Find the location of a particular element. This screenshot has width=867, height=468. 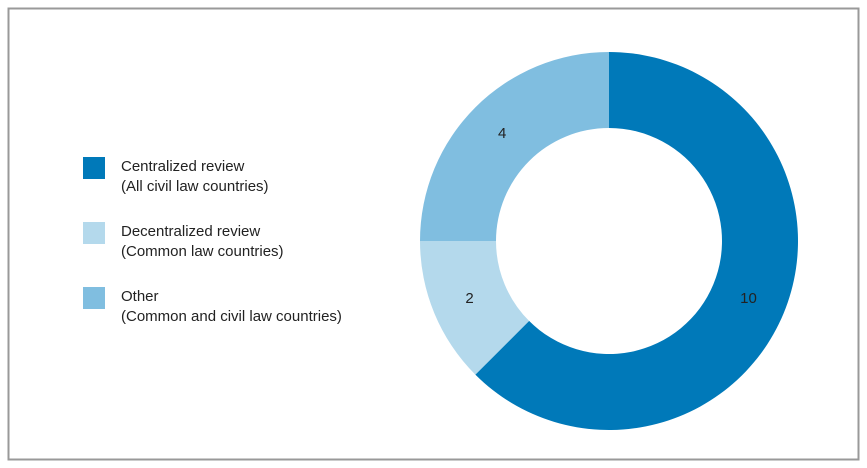

data-label: 2 is located at coordinates (469, 298).